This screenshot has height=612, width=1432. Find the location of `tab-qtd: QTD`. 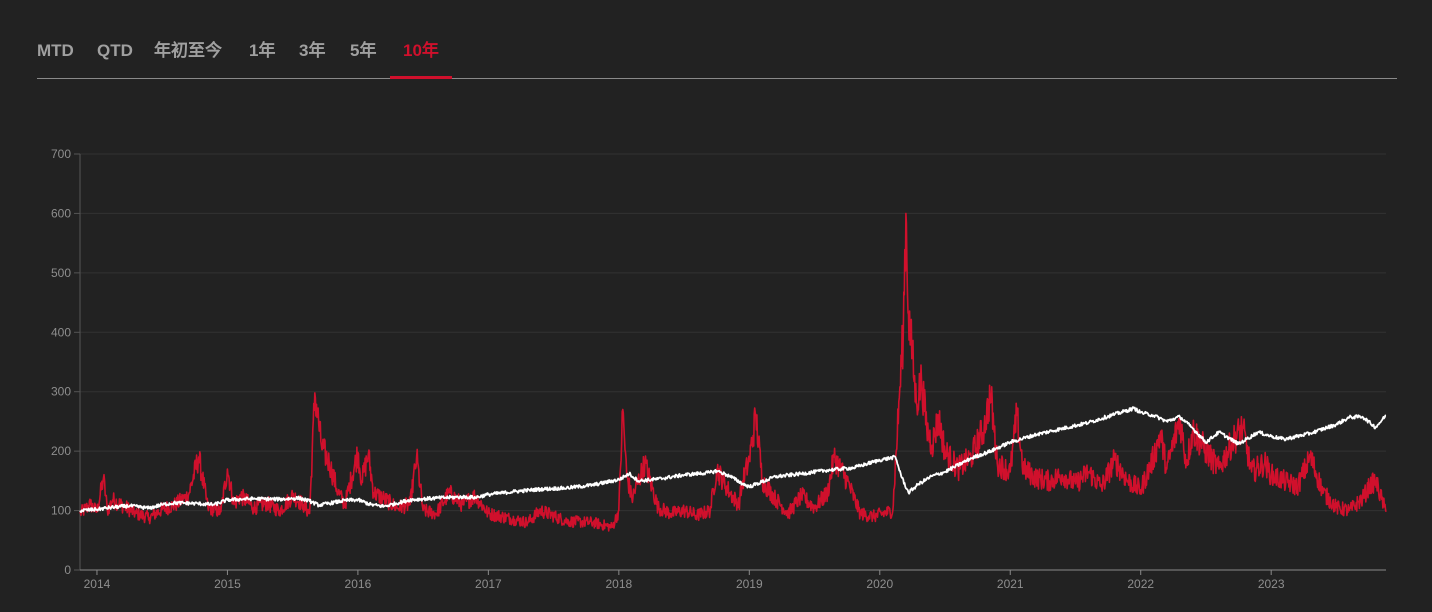

tab-qtd: QTD is located at coordinates (115, 56).